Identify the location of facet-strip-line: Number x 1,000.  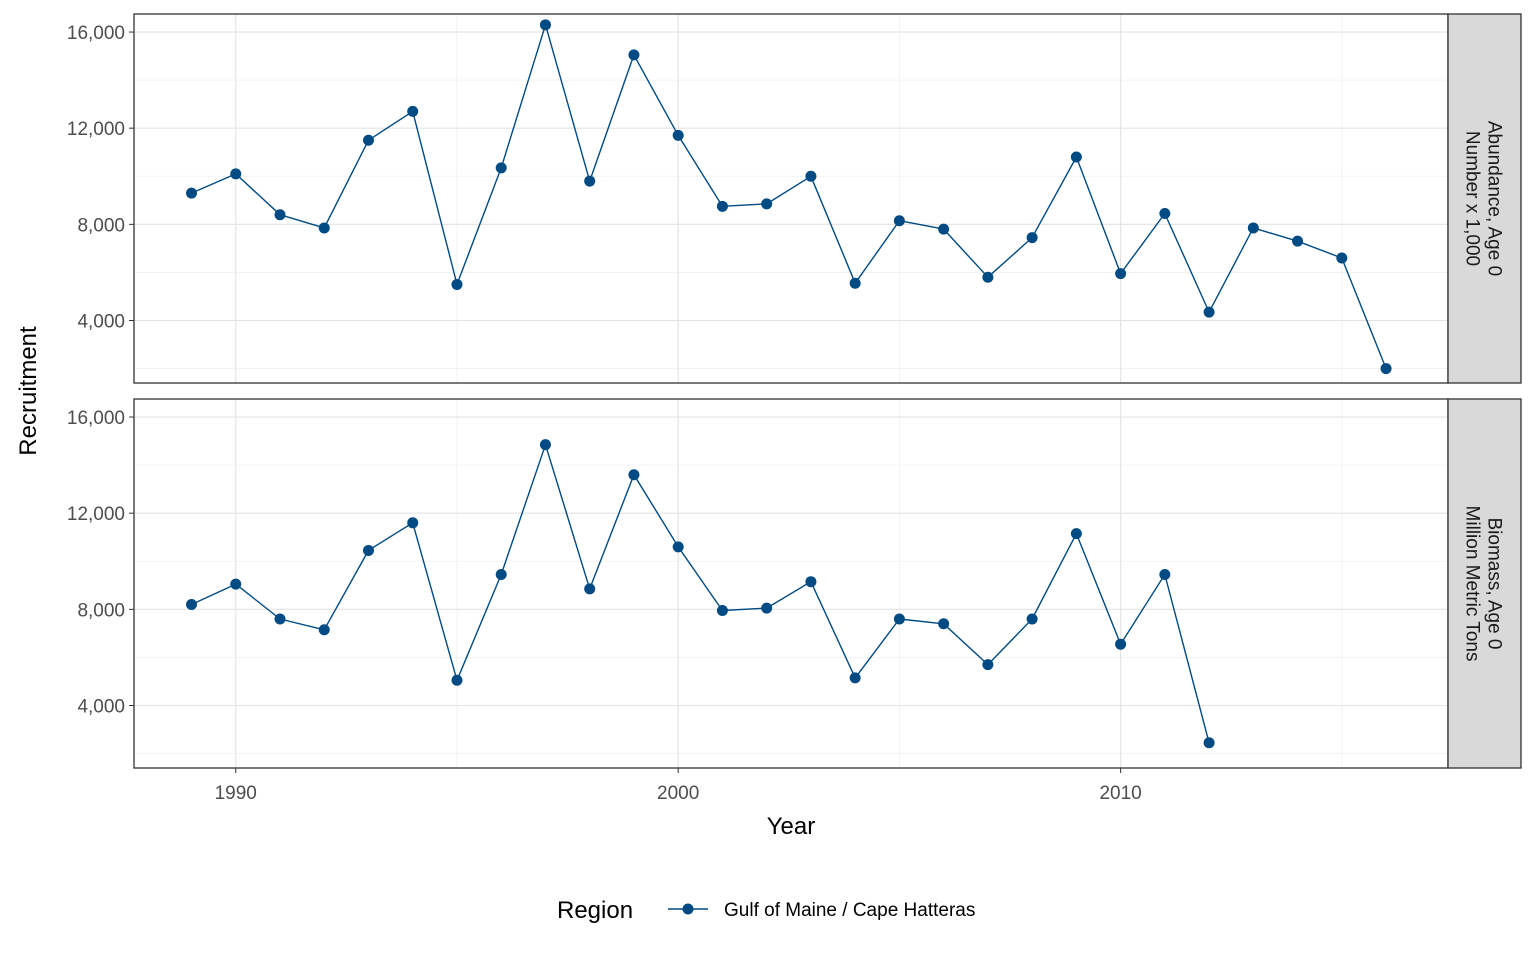
(1472, 198).